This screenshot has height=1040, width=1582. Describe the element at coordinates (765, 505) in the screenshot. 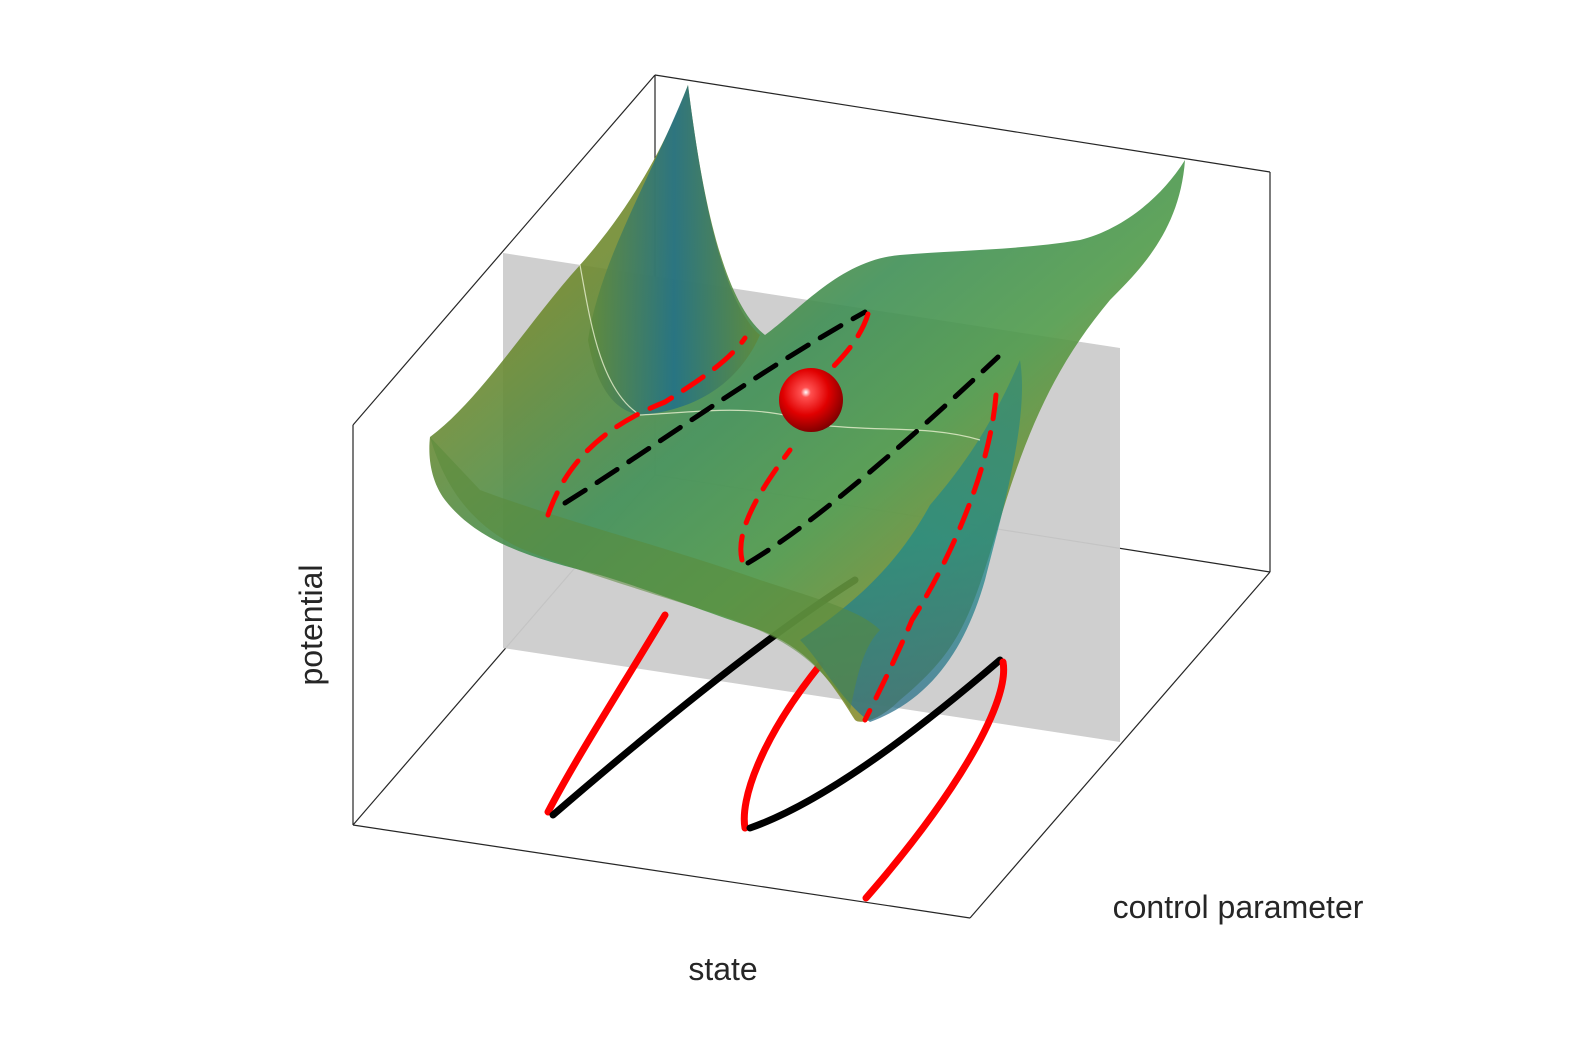

I see `stable-branch-surface-mid` at that location.